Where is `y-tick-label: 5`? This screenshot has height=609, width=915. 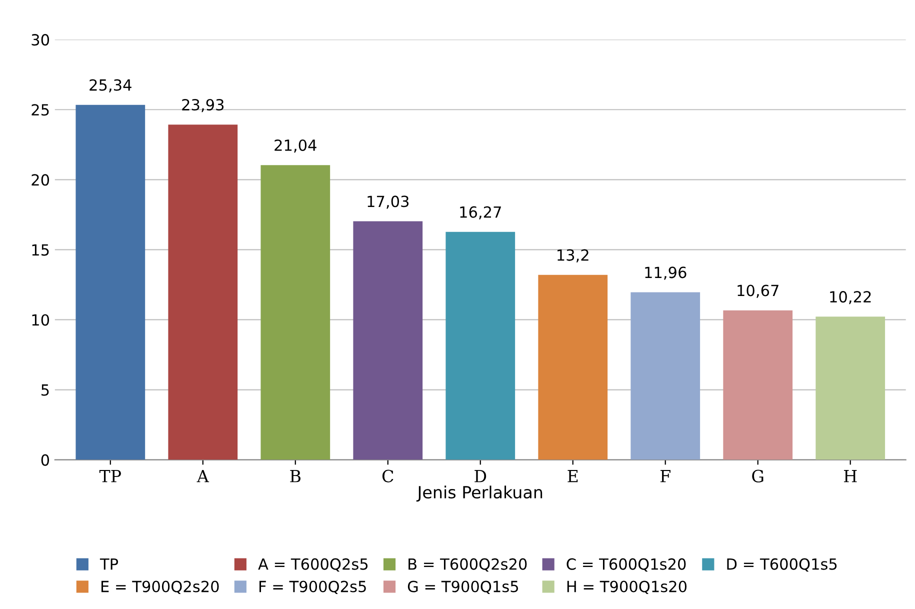 y-tick-label: 5 is located at coordinates (45, 390).